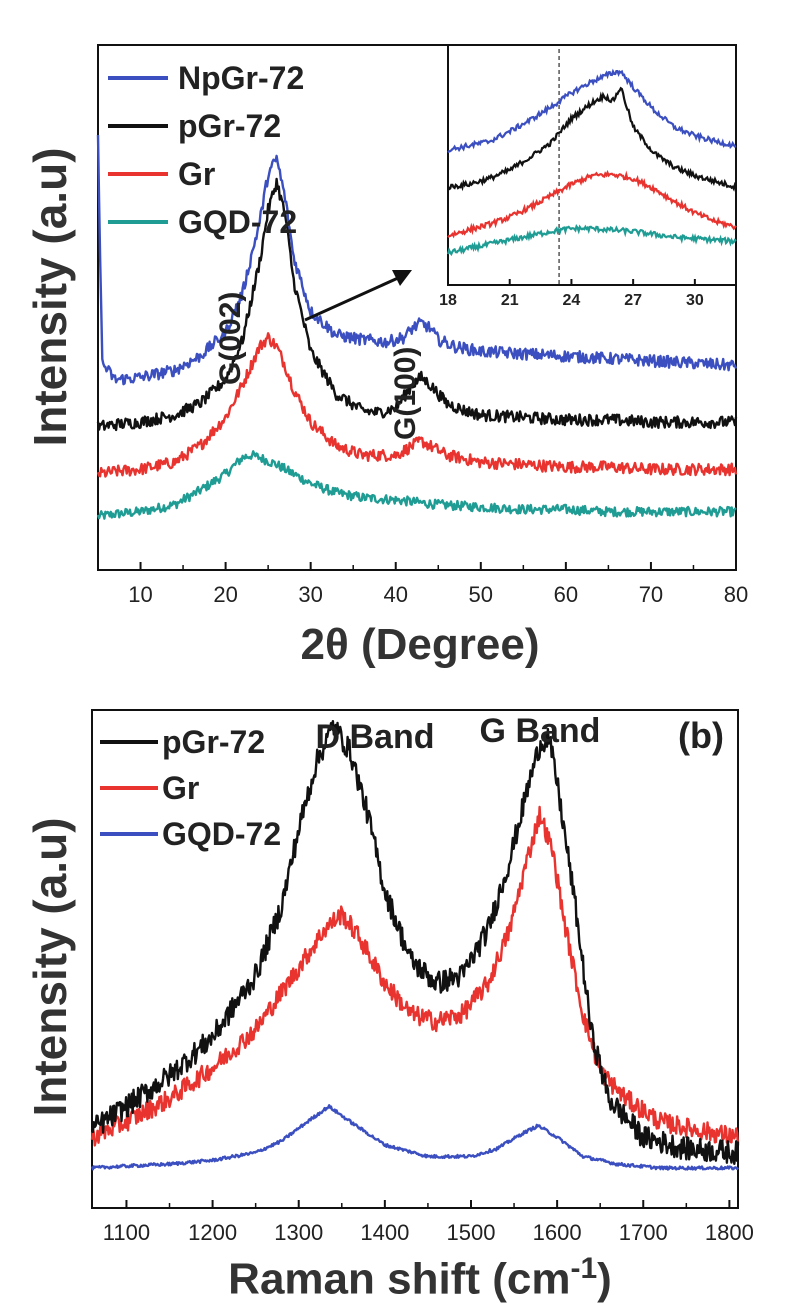  Describe the element at coordinates (126, 1232) in the screenshot. I see `panel-b-xtick-label: 1100` at that location.